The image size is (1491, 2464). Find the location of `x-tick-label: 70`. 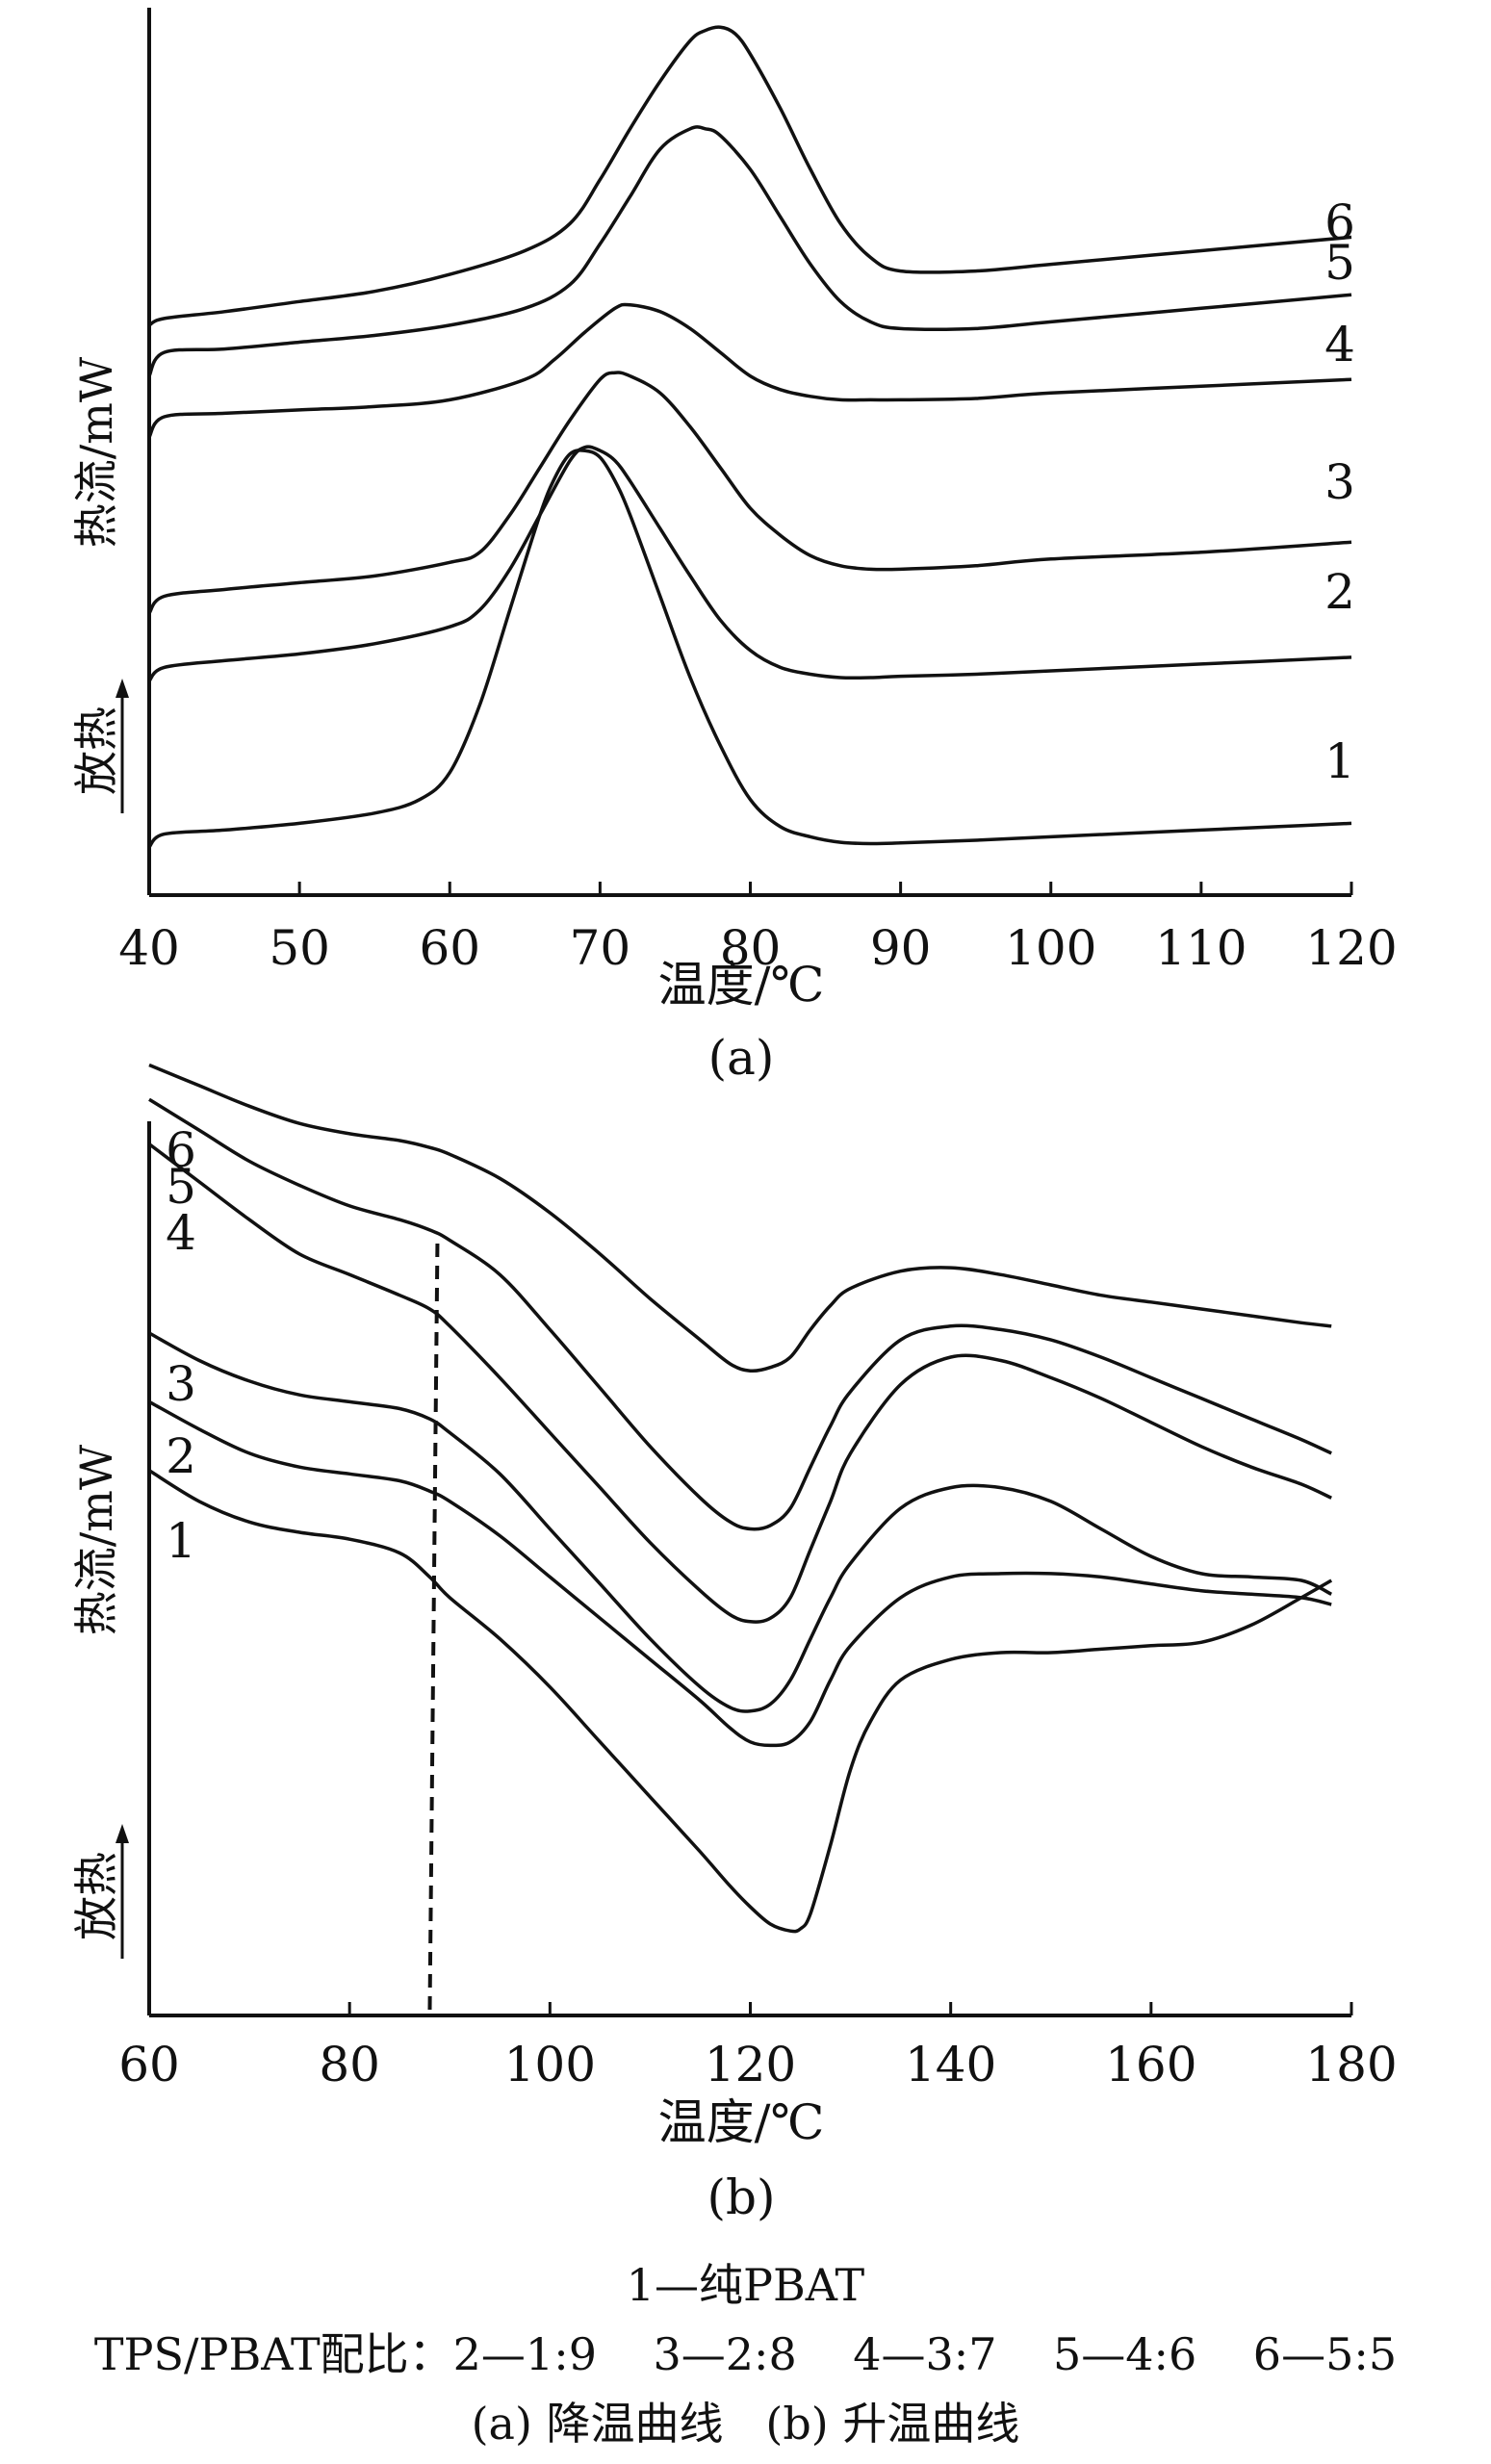

x-tick-label: 70 is located at coordinates (600, 948).